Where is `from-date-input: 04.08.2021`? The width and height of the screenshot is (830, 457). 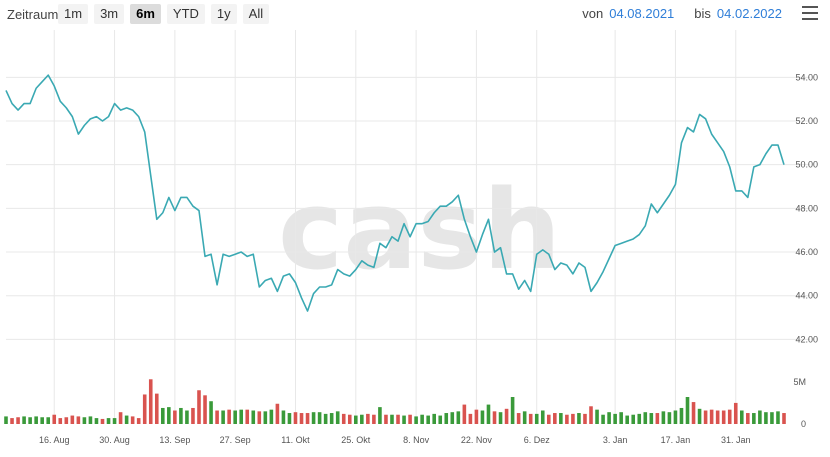
from-date-input: 04.08.2021 is located at coordinates (642, 13).